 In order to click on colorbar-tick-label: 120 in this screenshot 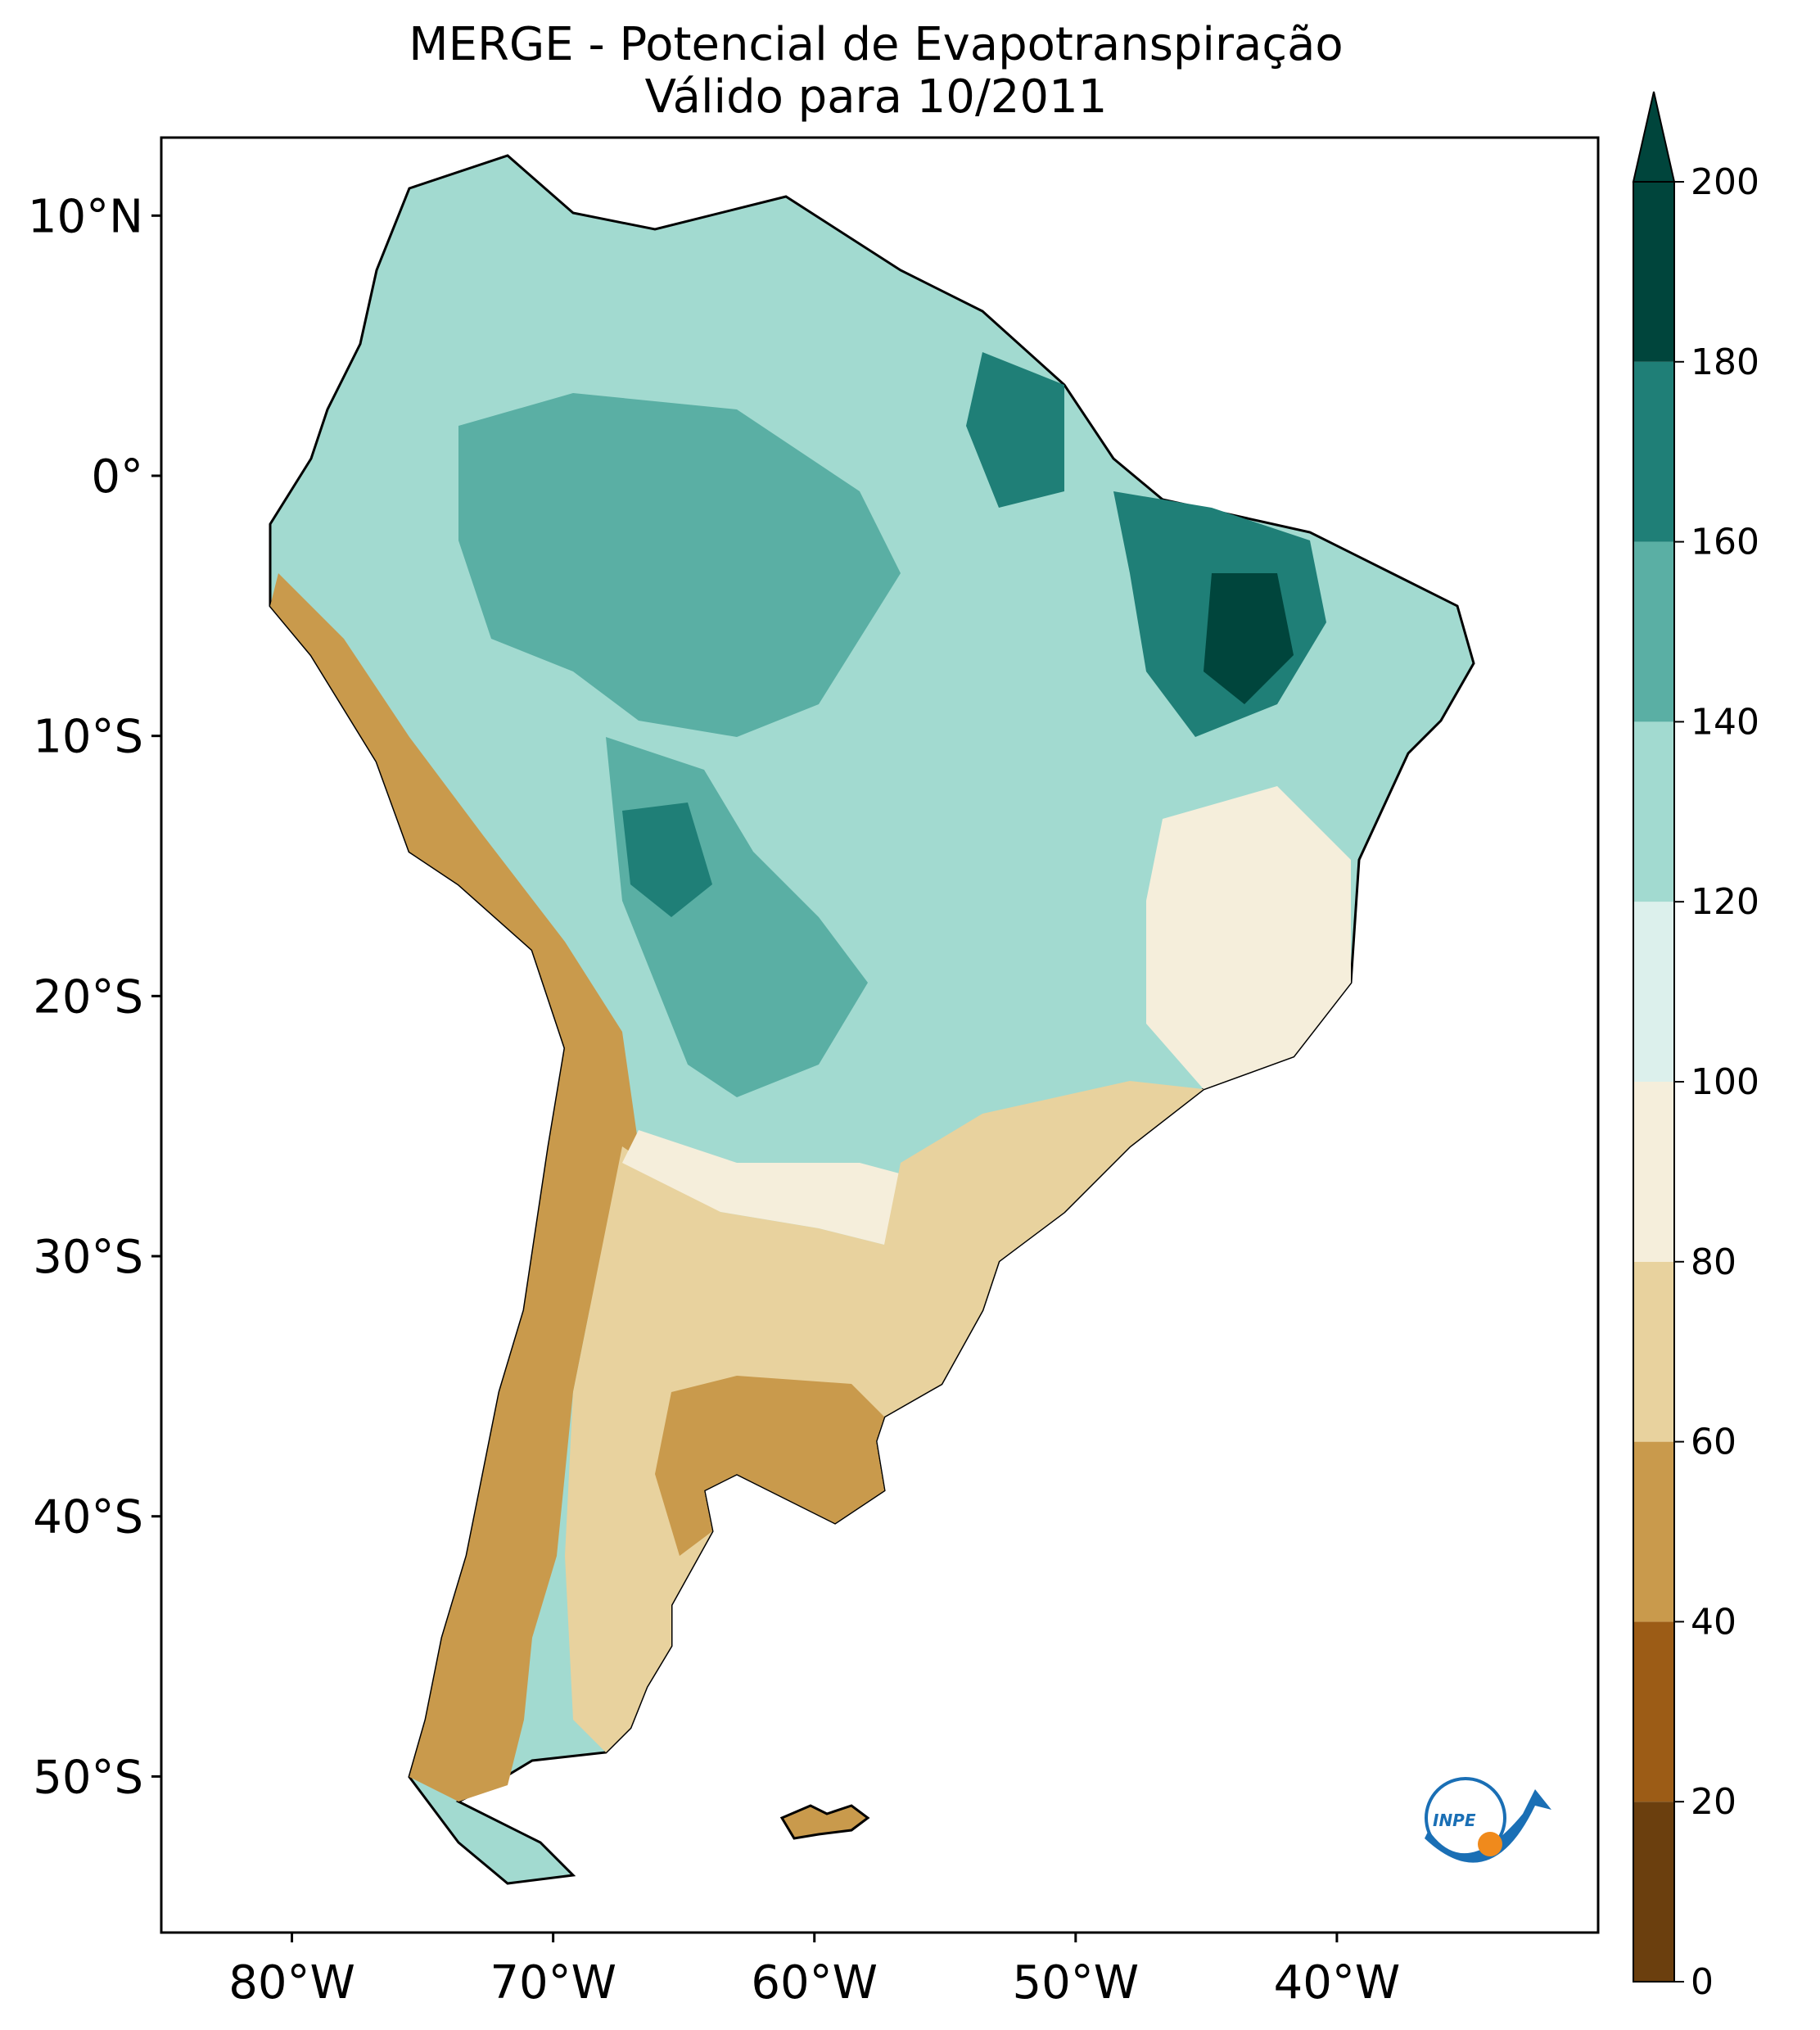, I will do `click(1725, 902)`.